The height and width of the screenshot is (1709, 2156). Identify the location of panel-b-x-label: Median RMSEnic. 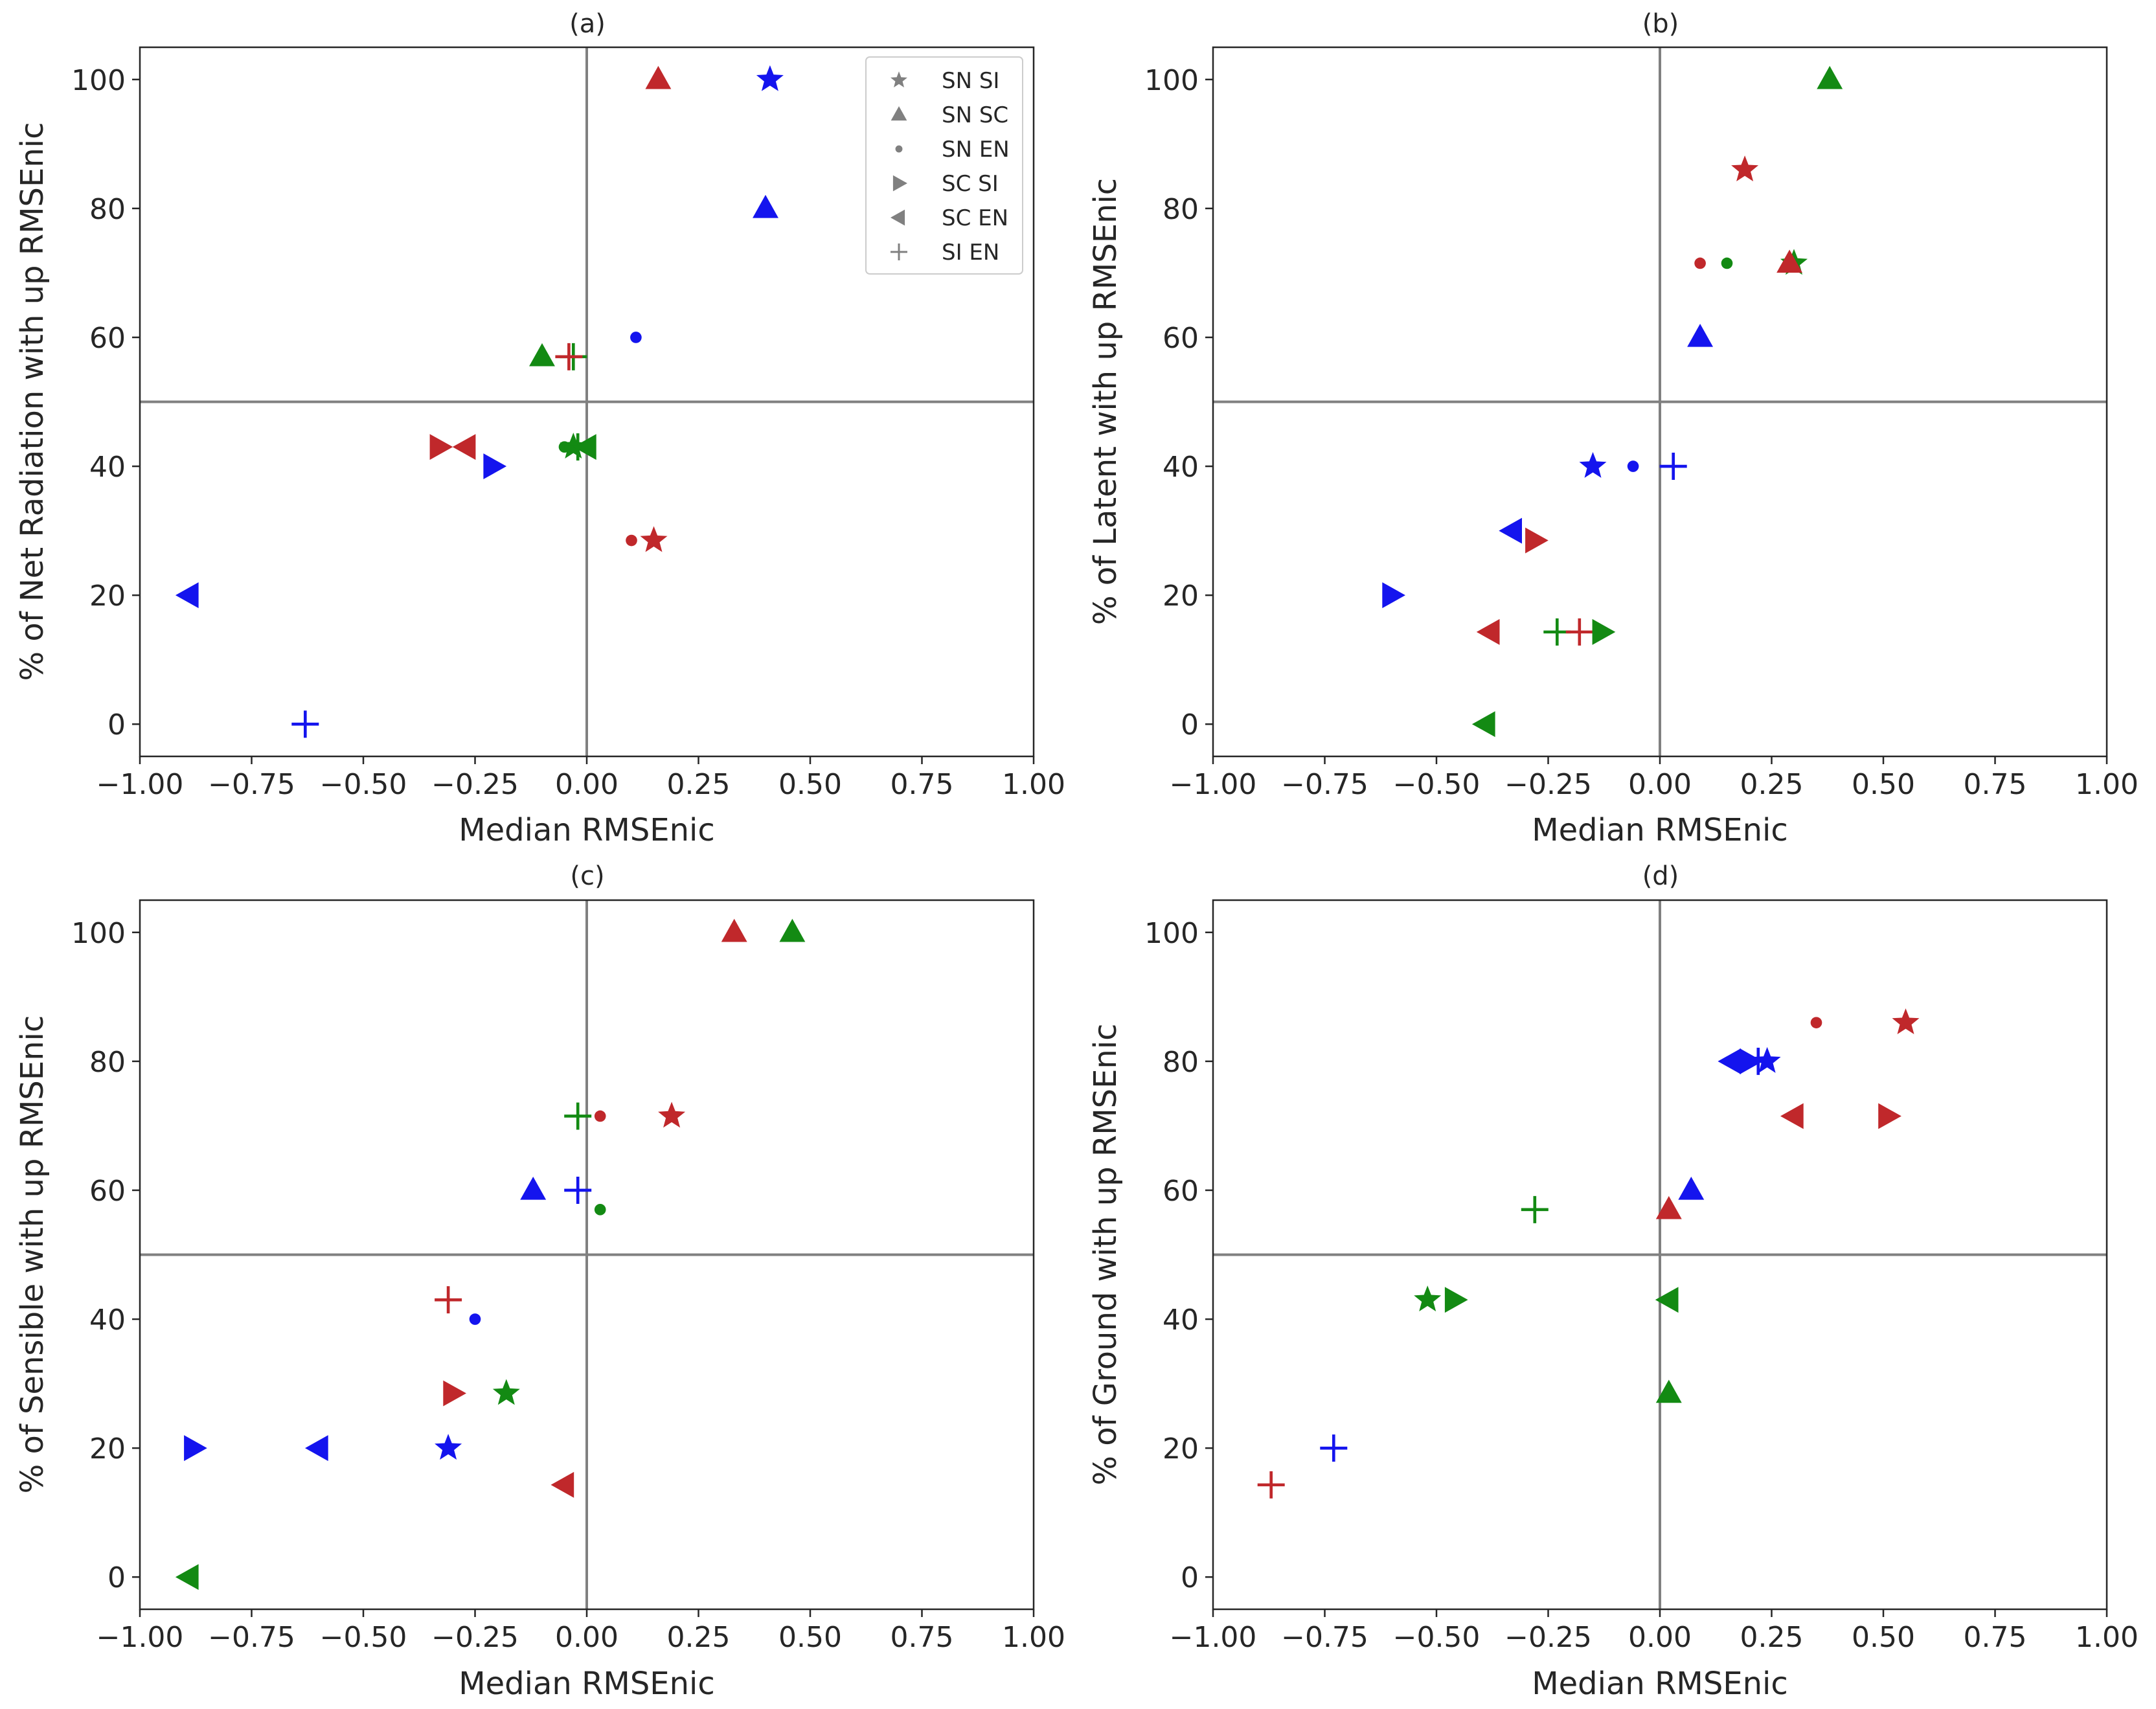
(1660, 830).